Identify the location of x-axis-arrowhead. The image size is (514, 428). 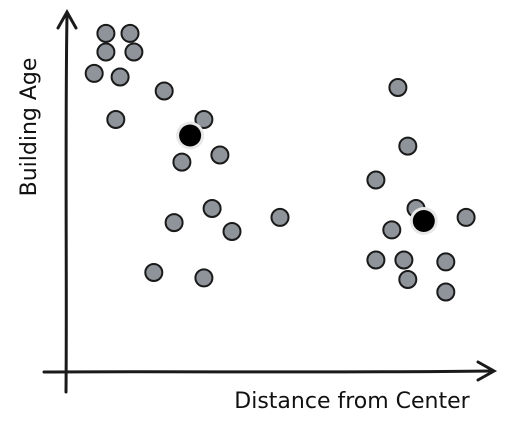
(487, 371).